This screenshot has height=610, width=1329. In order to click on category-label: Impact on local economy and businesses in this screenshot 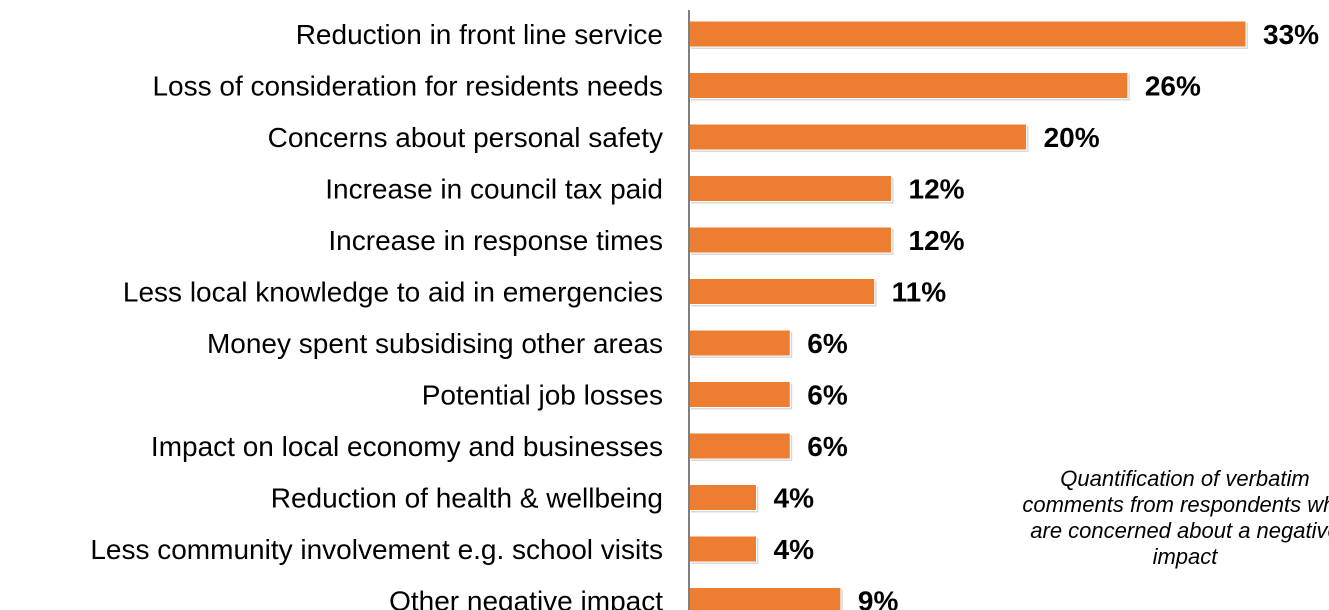, I will do `click(407, 446)`.